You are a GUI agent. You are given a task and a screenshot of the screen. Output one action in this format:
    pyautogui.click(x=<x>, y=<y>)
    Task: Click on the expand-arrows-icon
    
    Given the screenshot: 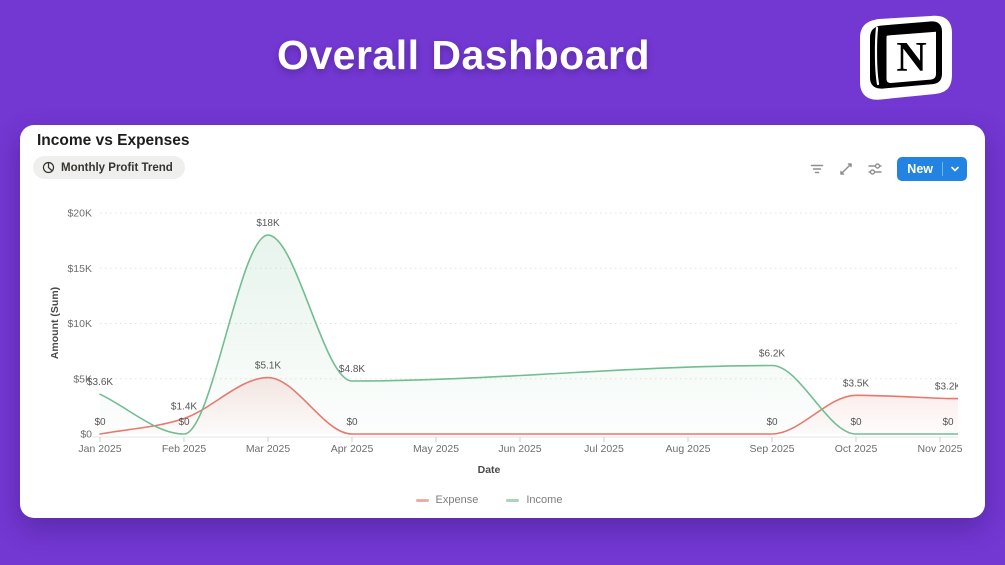 What is the action you would take?
    pyautogui.click(x=846, y=169)
    